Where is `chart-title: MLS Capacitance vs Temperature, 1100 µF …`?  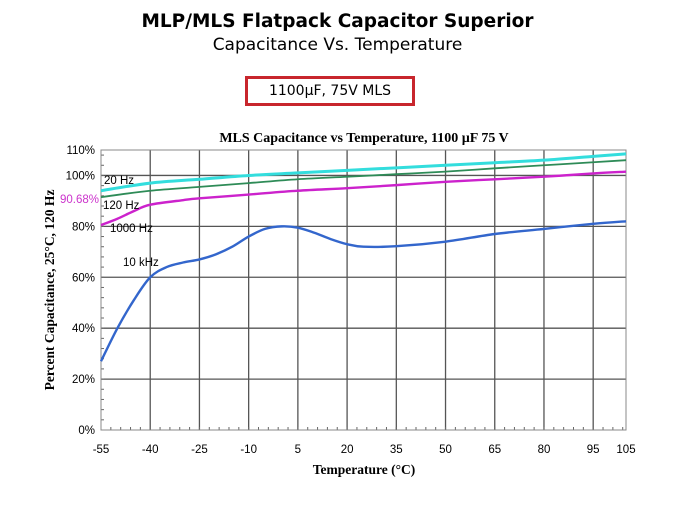 chart-title: MLS Capacitance vs Temperature, 1100 µF … is located at coordinates (363, 138).